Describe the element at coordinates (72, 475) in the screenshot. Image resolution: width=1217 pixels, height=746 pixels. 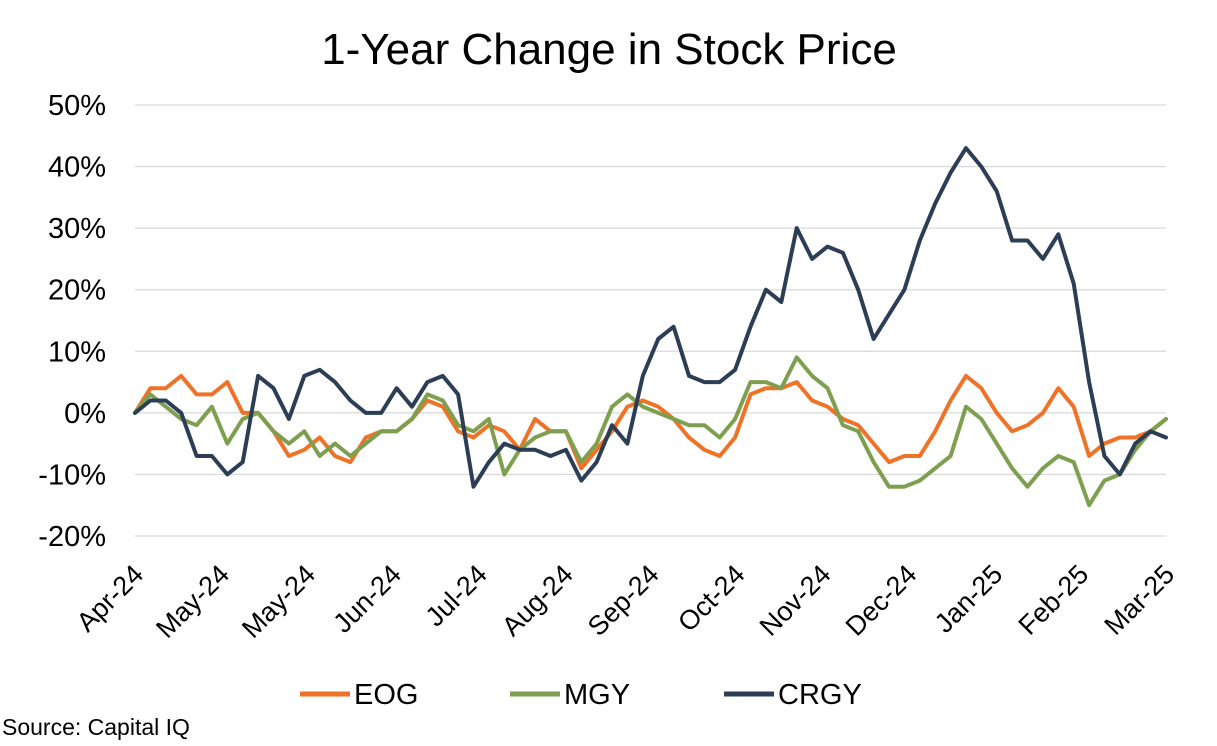
I see `y-tick-label: -10%` at that location.